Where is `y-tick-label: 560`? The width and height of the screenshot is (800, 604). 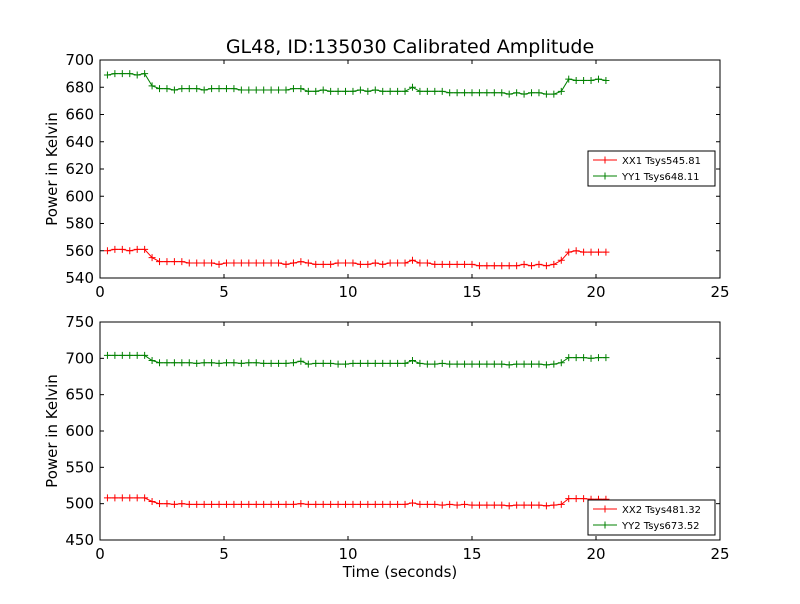 y-tick-label: 560 is located at coordinates (79, 251).